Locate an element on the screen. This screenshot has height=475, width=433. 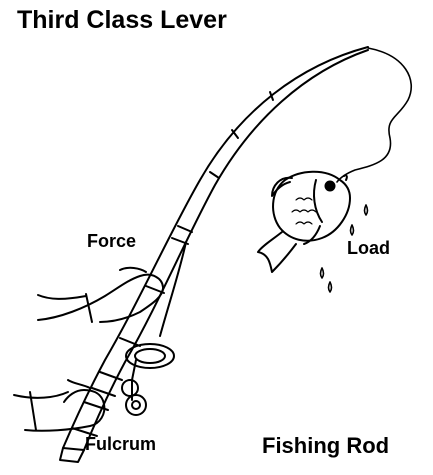
fish-icon is located at coordinates (304, 221).